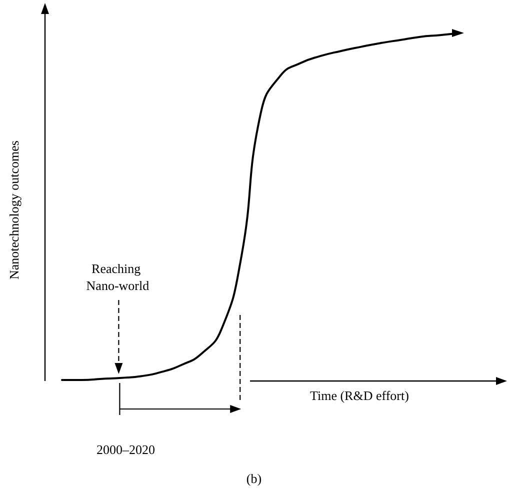 The width and height of the screenshot is (509, 491). What do you see at coordinates (14, 210) in the screenshot?
I see `y-axis-title: Nanotechnology outcomes` at bounding box center [14, 210].